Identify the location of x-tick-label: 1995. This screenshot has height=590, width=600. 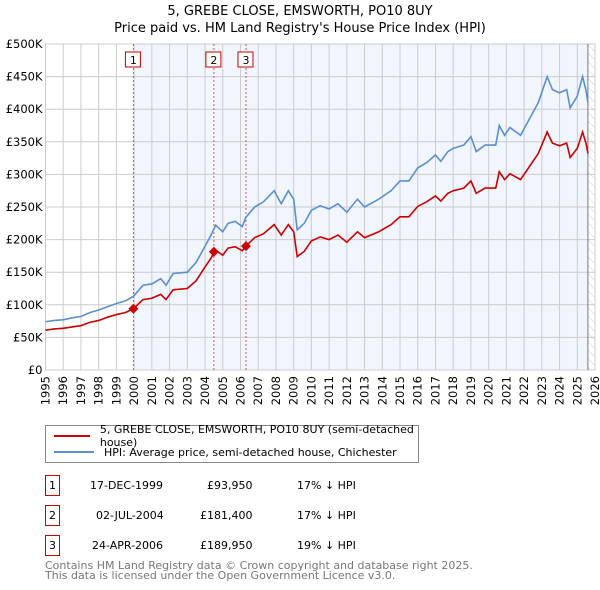
(46, 390).